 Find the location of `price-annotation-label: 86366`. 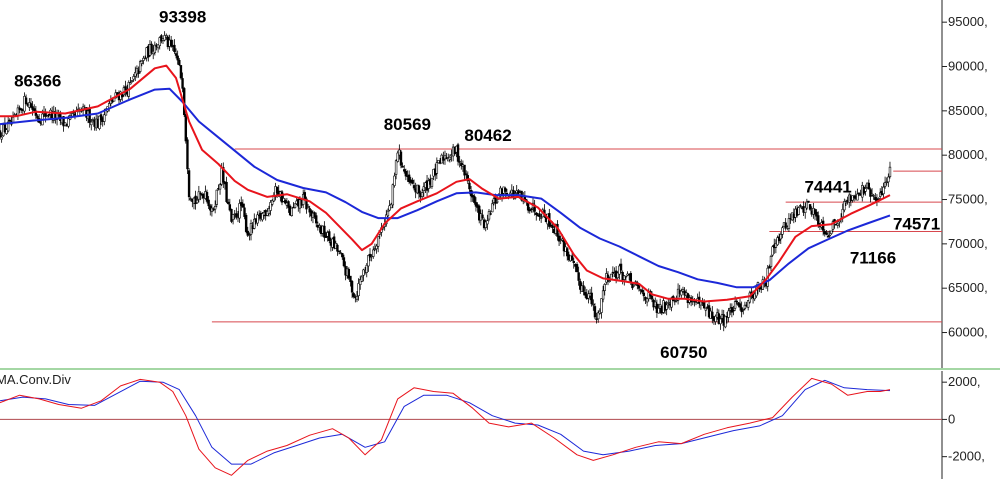

price-annotation-label: 86366 is located at coordinates (37, 81).